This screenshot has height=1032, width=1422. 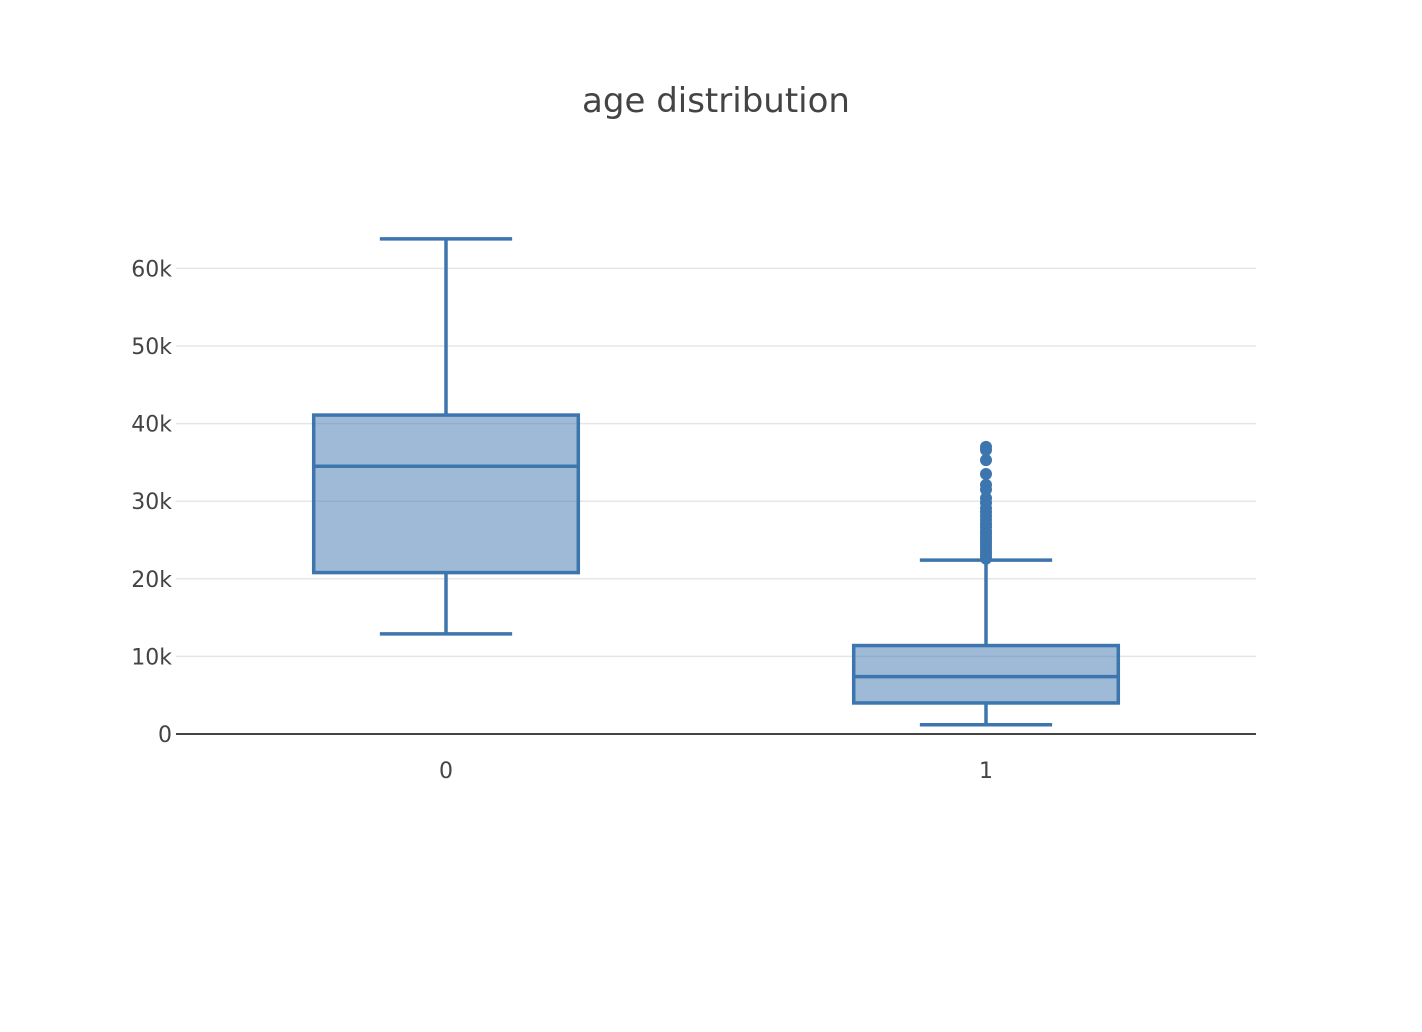 I want to click on y-tick-label: 10k, so click(x=151, y=657).